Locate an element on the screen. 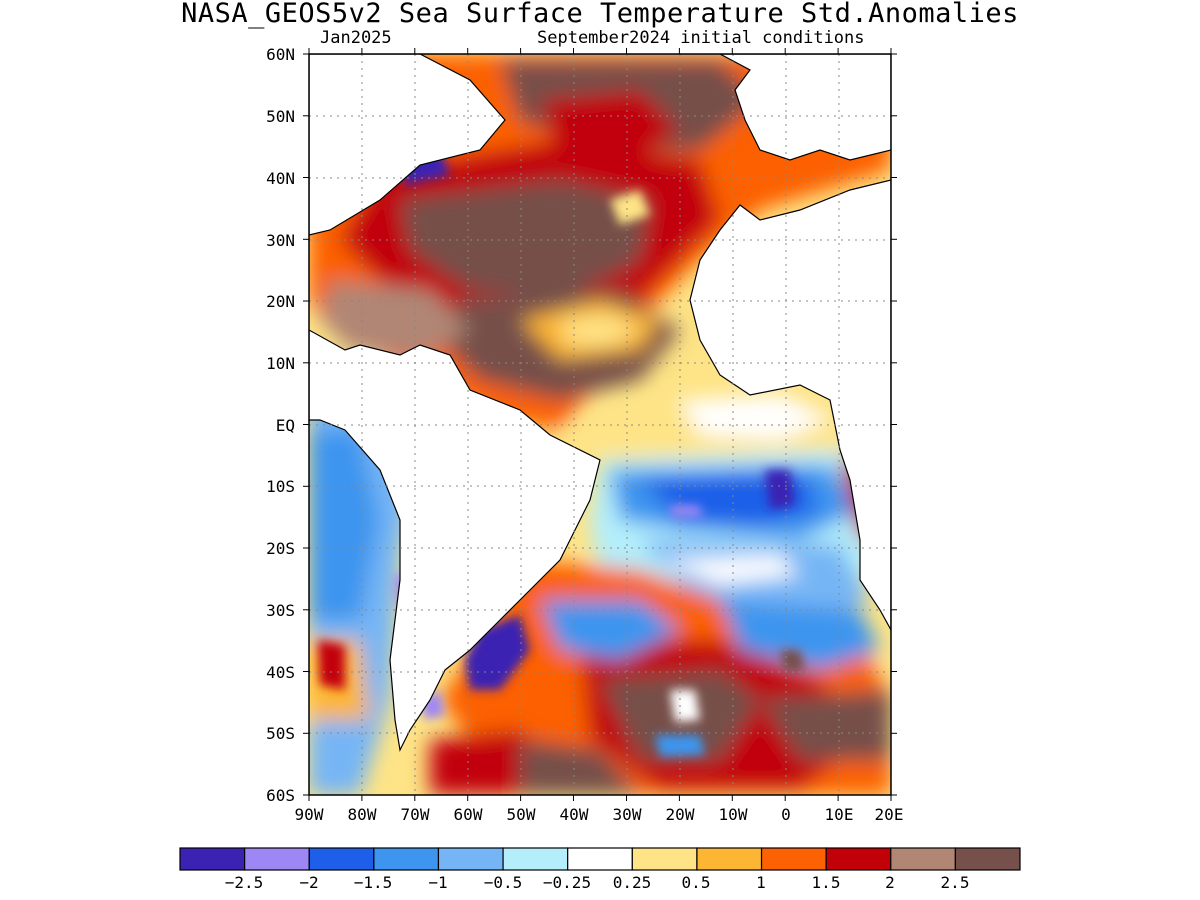  colorbar is located at coordinates (600, 859).